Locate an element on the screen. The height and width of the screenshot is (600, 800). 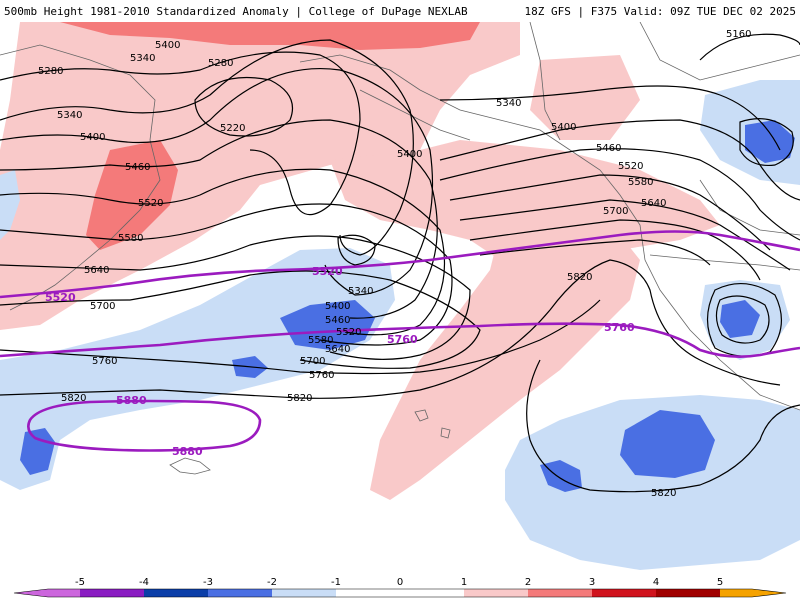
colorbar-band-neg2 is located at coordinates (240, 593).